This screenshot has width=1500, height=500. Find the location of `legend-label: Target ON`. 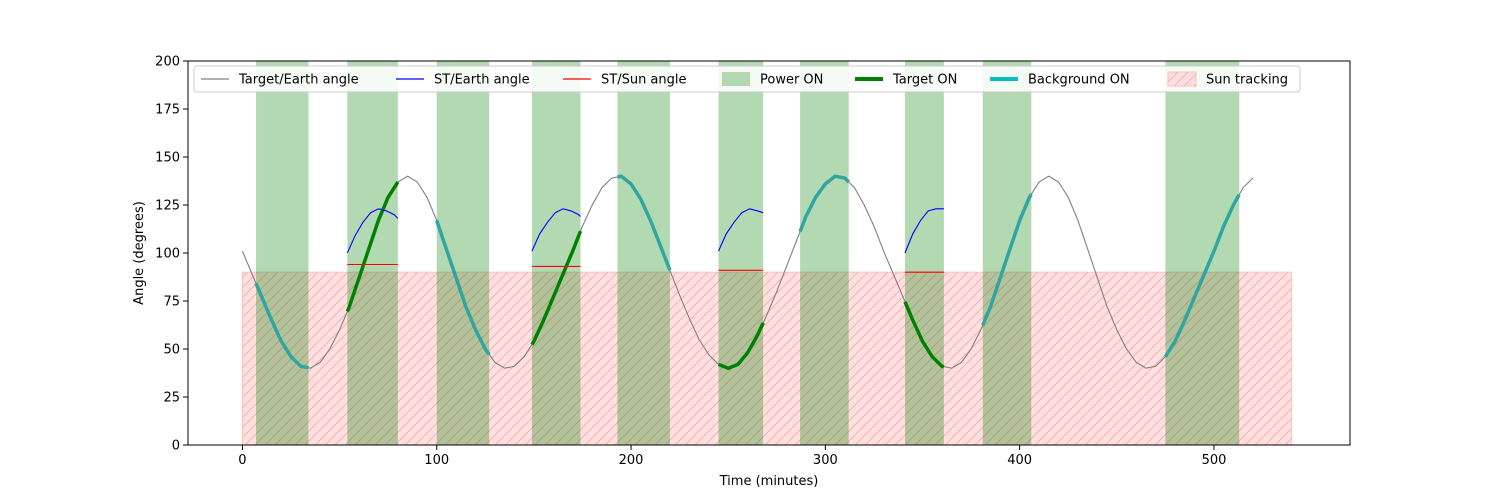

legend-label: Target ON is located at coordinates (924, 80).